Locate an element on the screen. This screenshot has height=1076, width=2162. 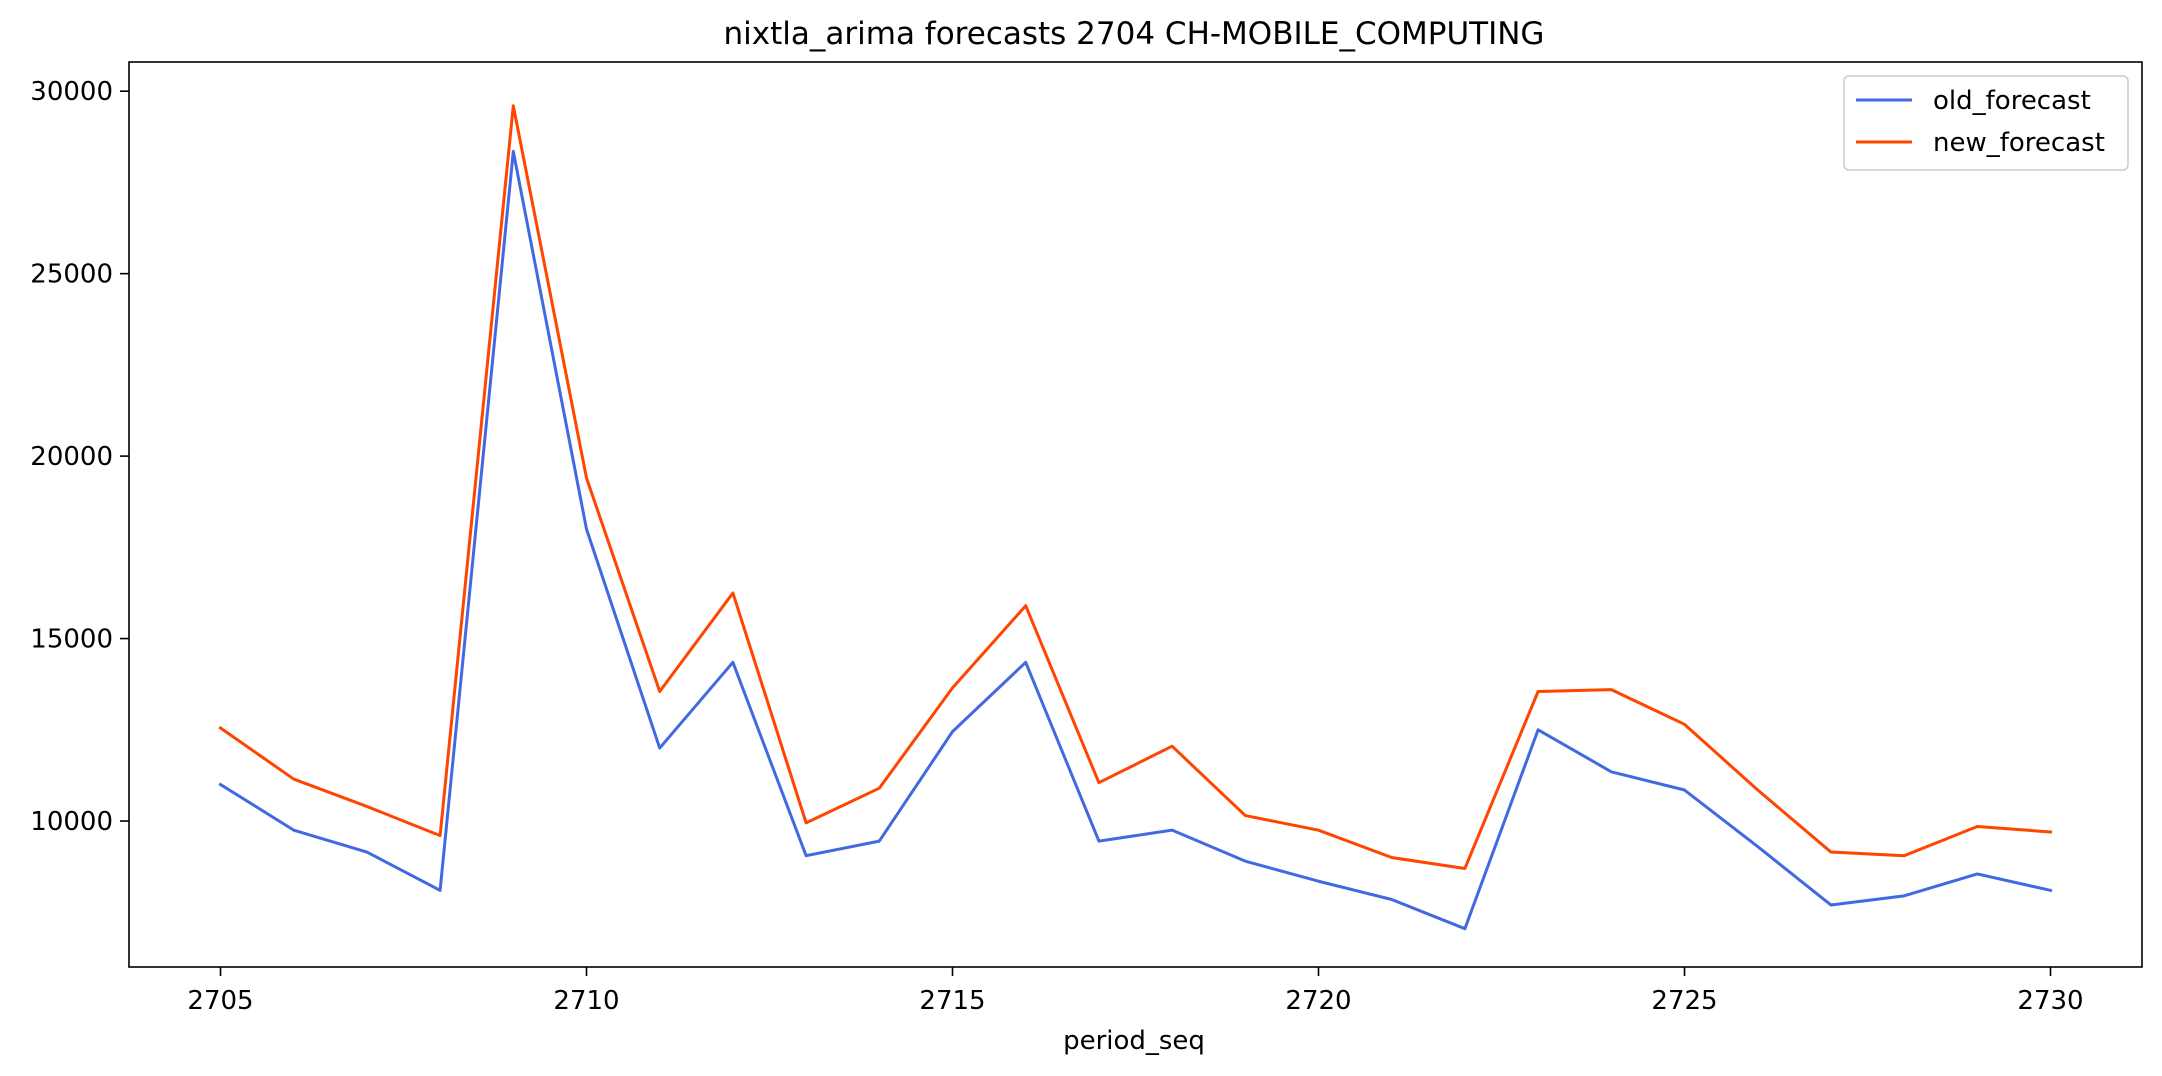
x-tick-label: 2720 is located at coordinates (1318, 1001).